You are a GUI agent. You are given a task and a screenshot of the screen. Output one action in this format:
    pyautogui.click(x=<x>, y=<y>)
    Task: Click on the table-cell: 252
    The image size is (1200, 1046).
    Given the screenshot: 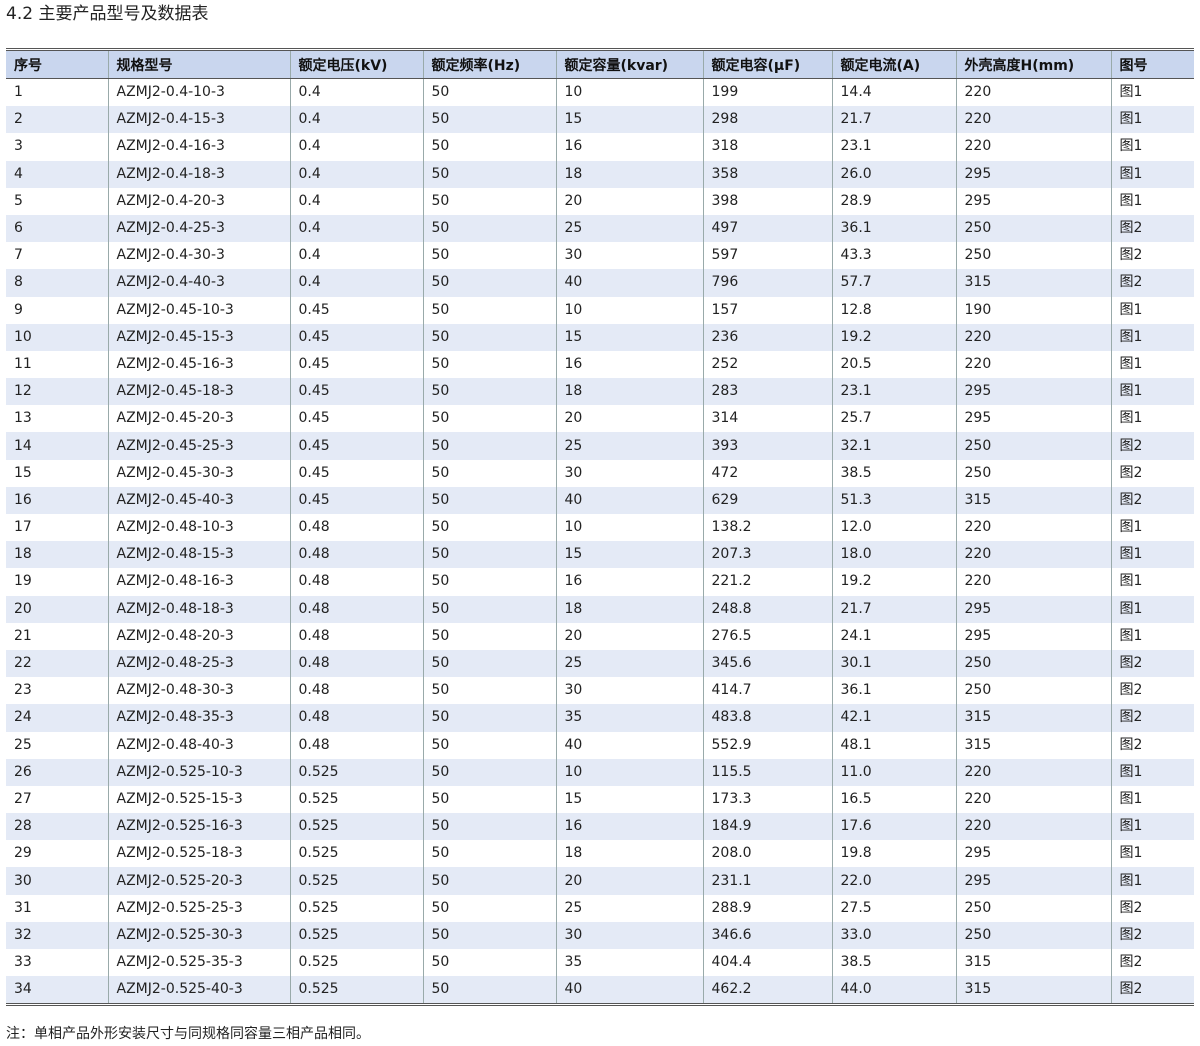 What is the action you would take?
    pyautogui.click(x=767, y=364)
    